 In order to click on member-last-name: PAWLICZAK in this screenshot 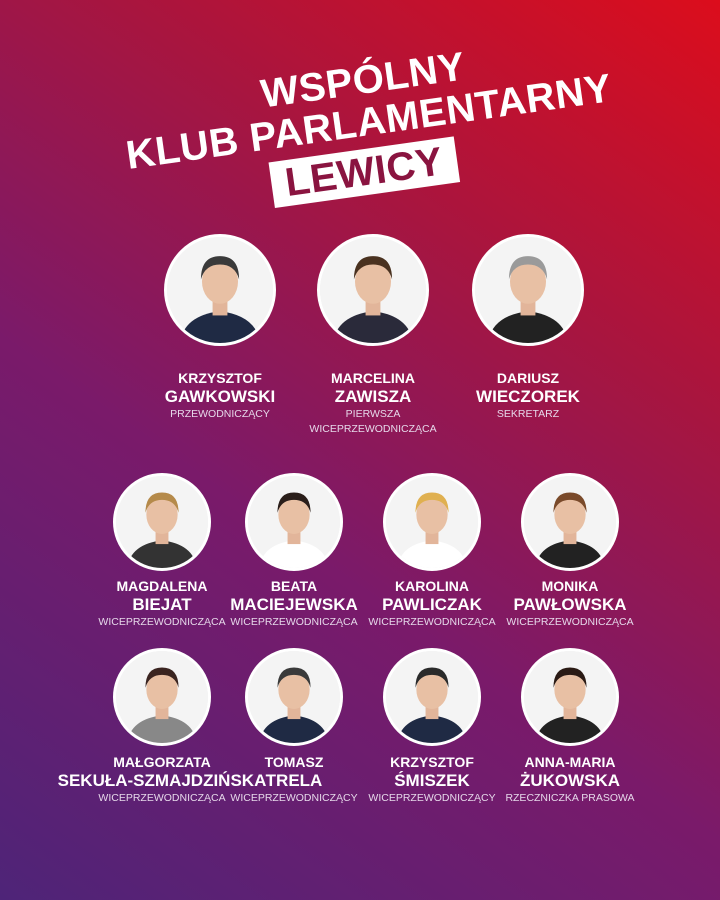, I will do `click(432, 604)`.